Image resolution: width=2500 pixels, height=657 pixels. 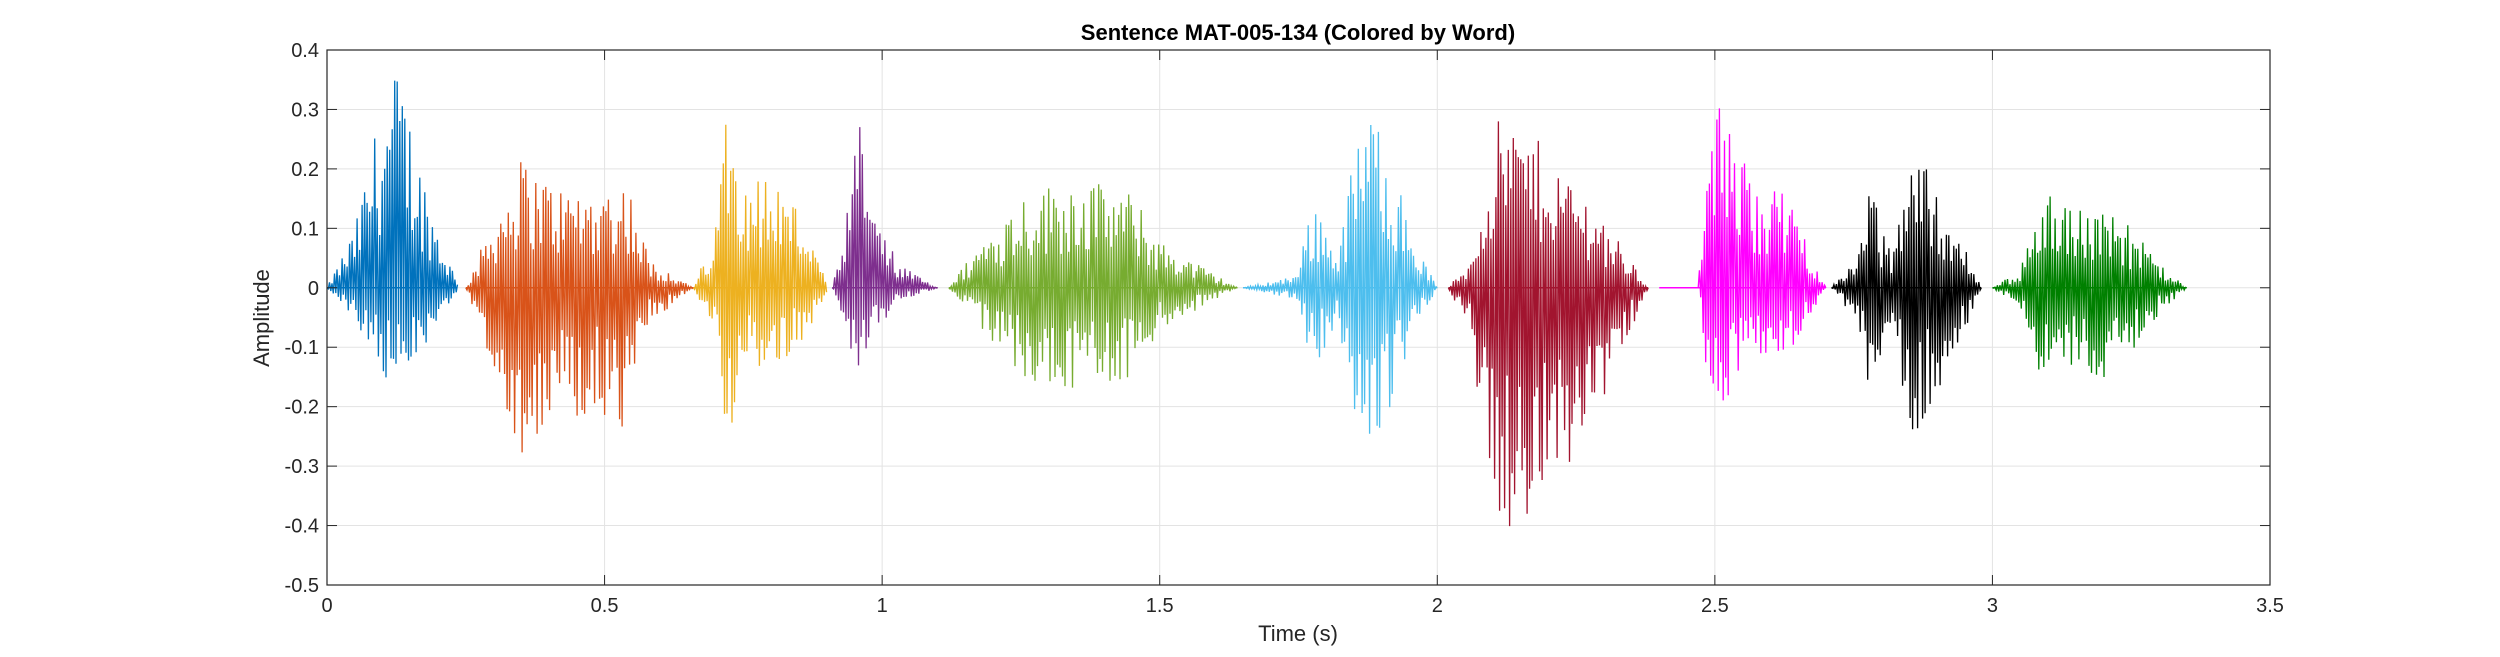 I want to click on x-tick-label: 1, so click(x=882, y=606).